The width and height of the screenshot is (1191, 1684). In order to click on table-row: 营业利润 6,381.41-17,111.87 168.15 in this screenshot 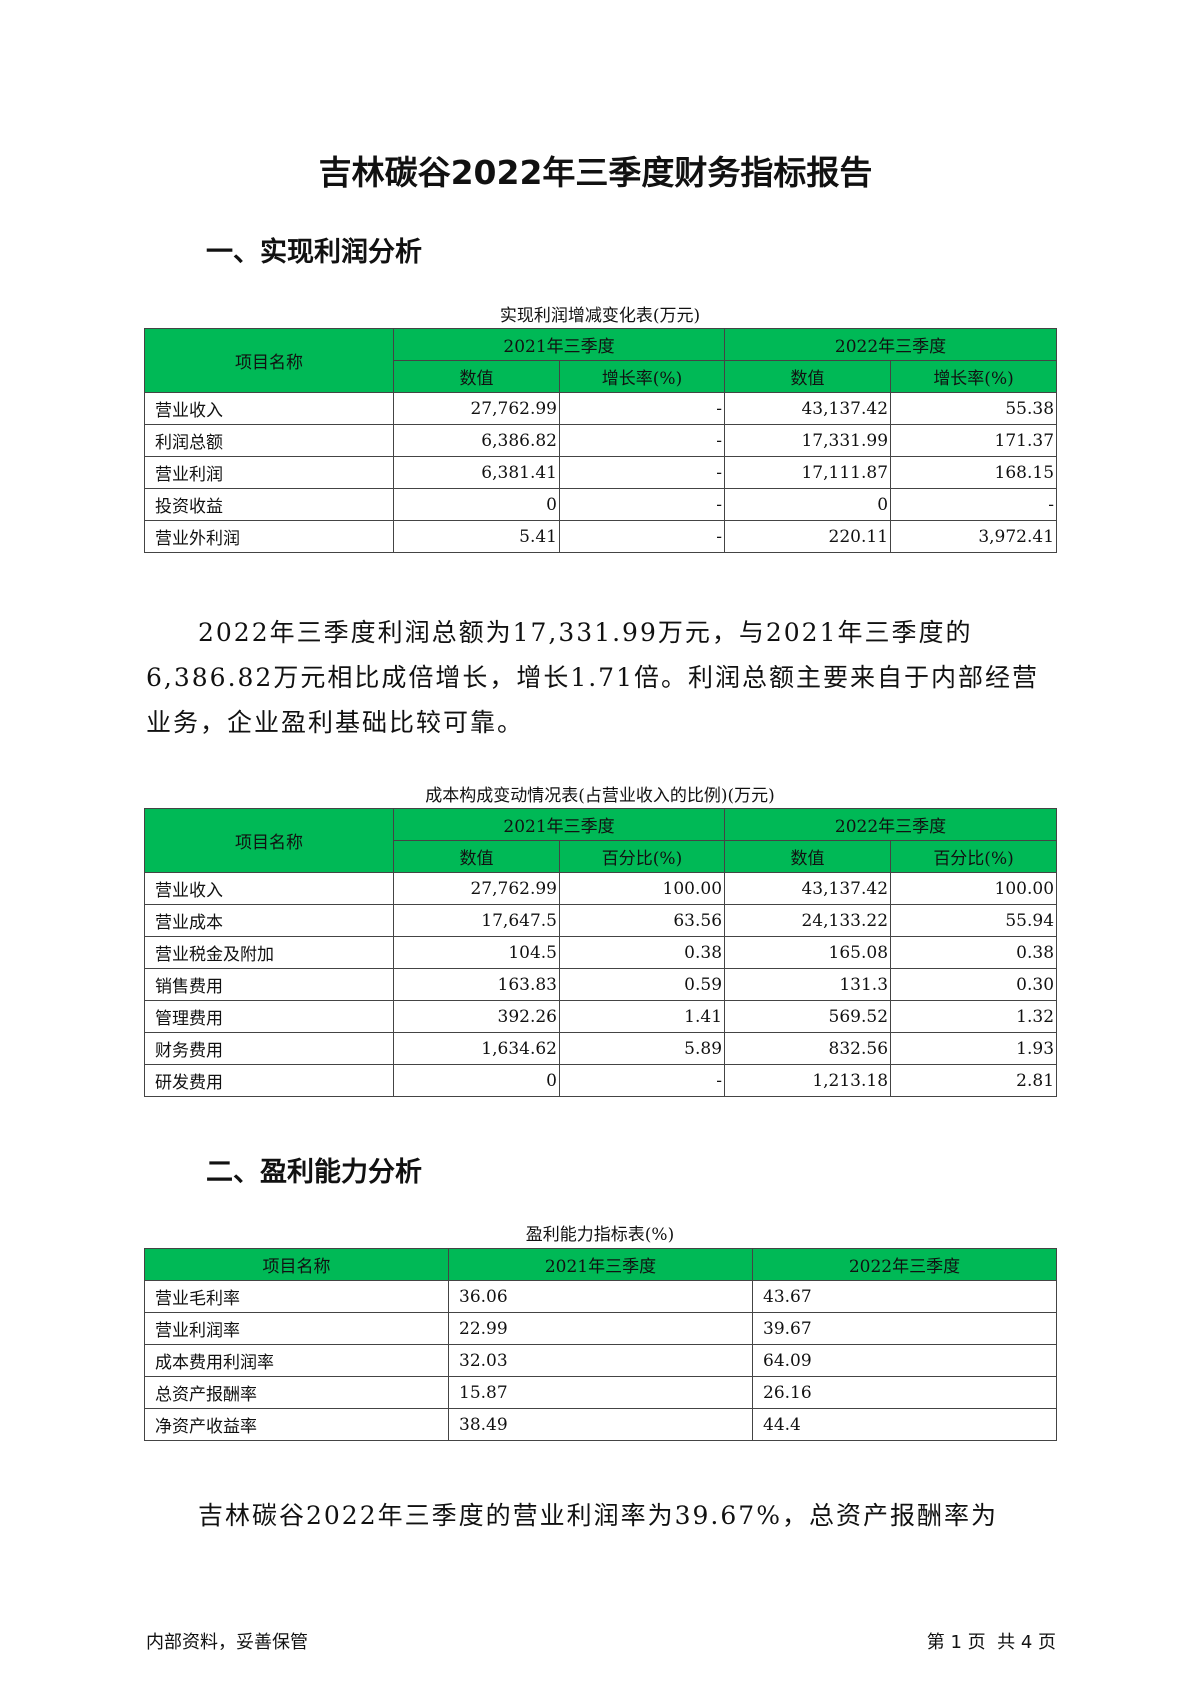, I will do `click(601, 472)`.